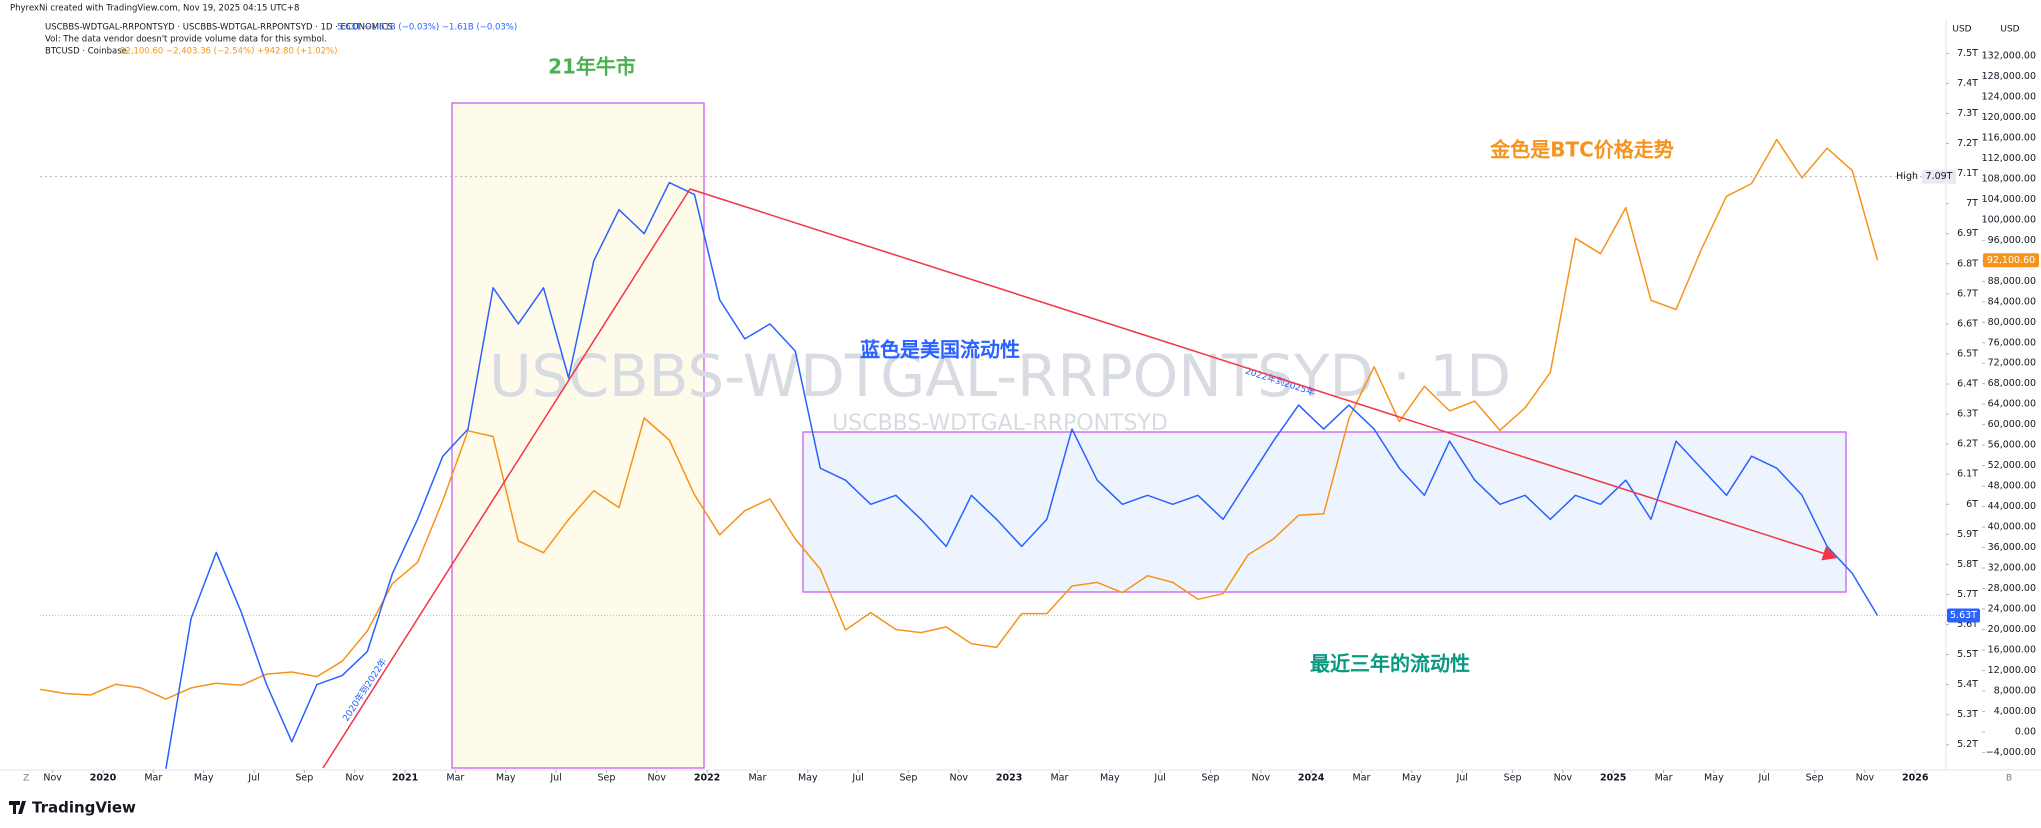 Image resolution: width=2041 pixels, height=828 pixels. What do you see at coordinates (1390, 664) in the screenshot?
I see `annotation: 最近三年的流动性` at bounding box center [1390, 664].